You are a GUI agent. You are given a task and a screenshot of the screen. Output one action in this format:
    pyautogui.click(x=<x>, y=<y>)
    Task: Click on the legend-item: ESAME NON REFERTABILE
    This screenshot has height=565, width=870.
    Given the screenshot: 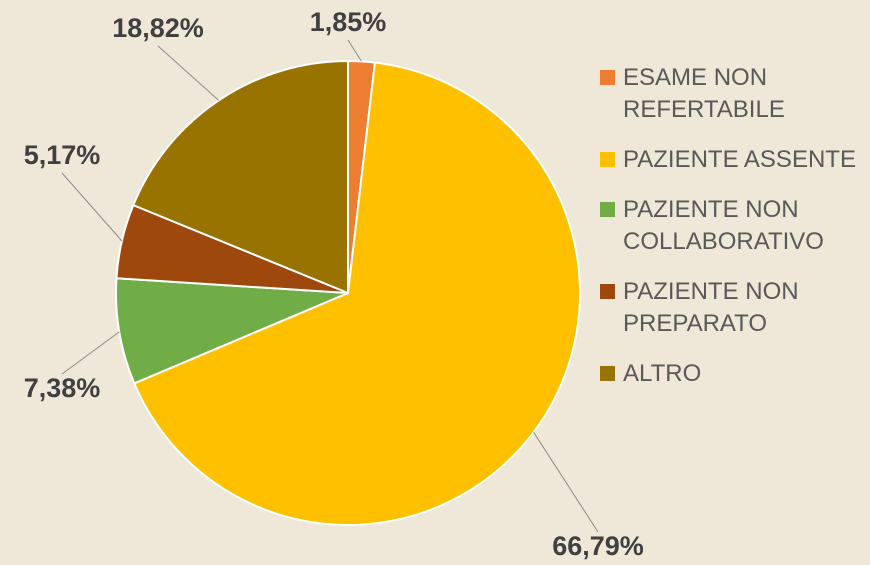 What is the action you would take?
    pyautogui.click(x=731, y=94)
    